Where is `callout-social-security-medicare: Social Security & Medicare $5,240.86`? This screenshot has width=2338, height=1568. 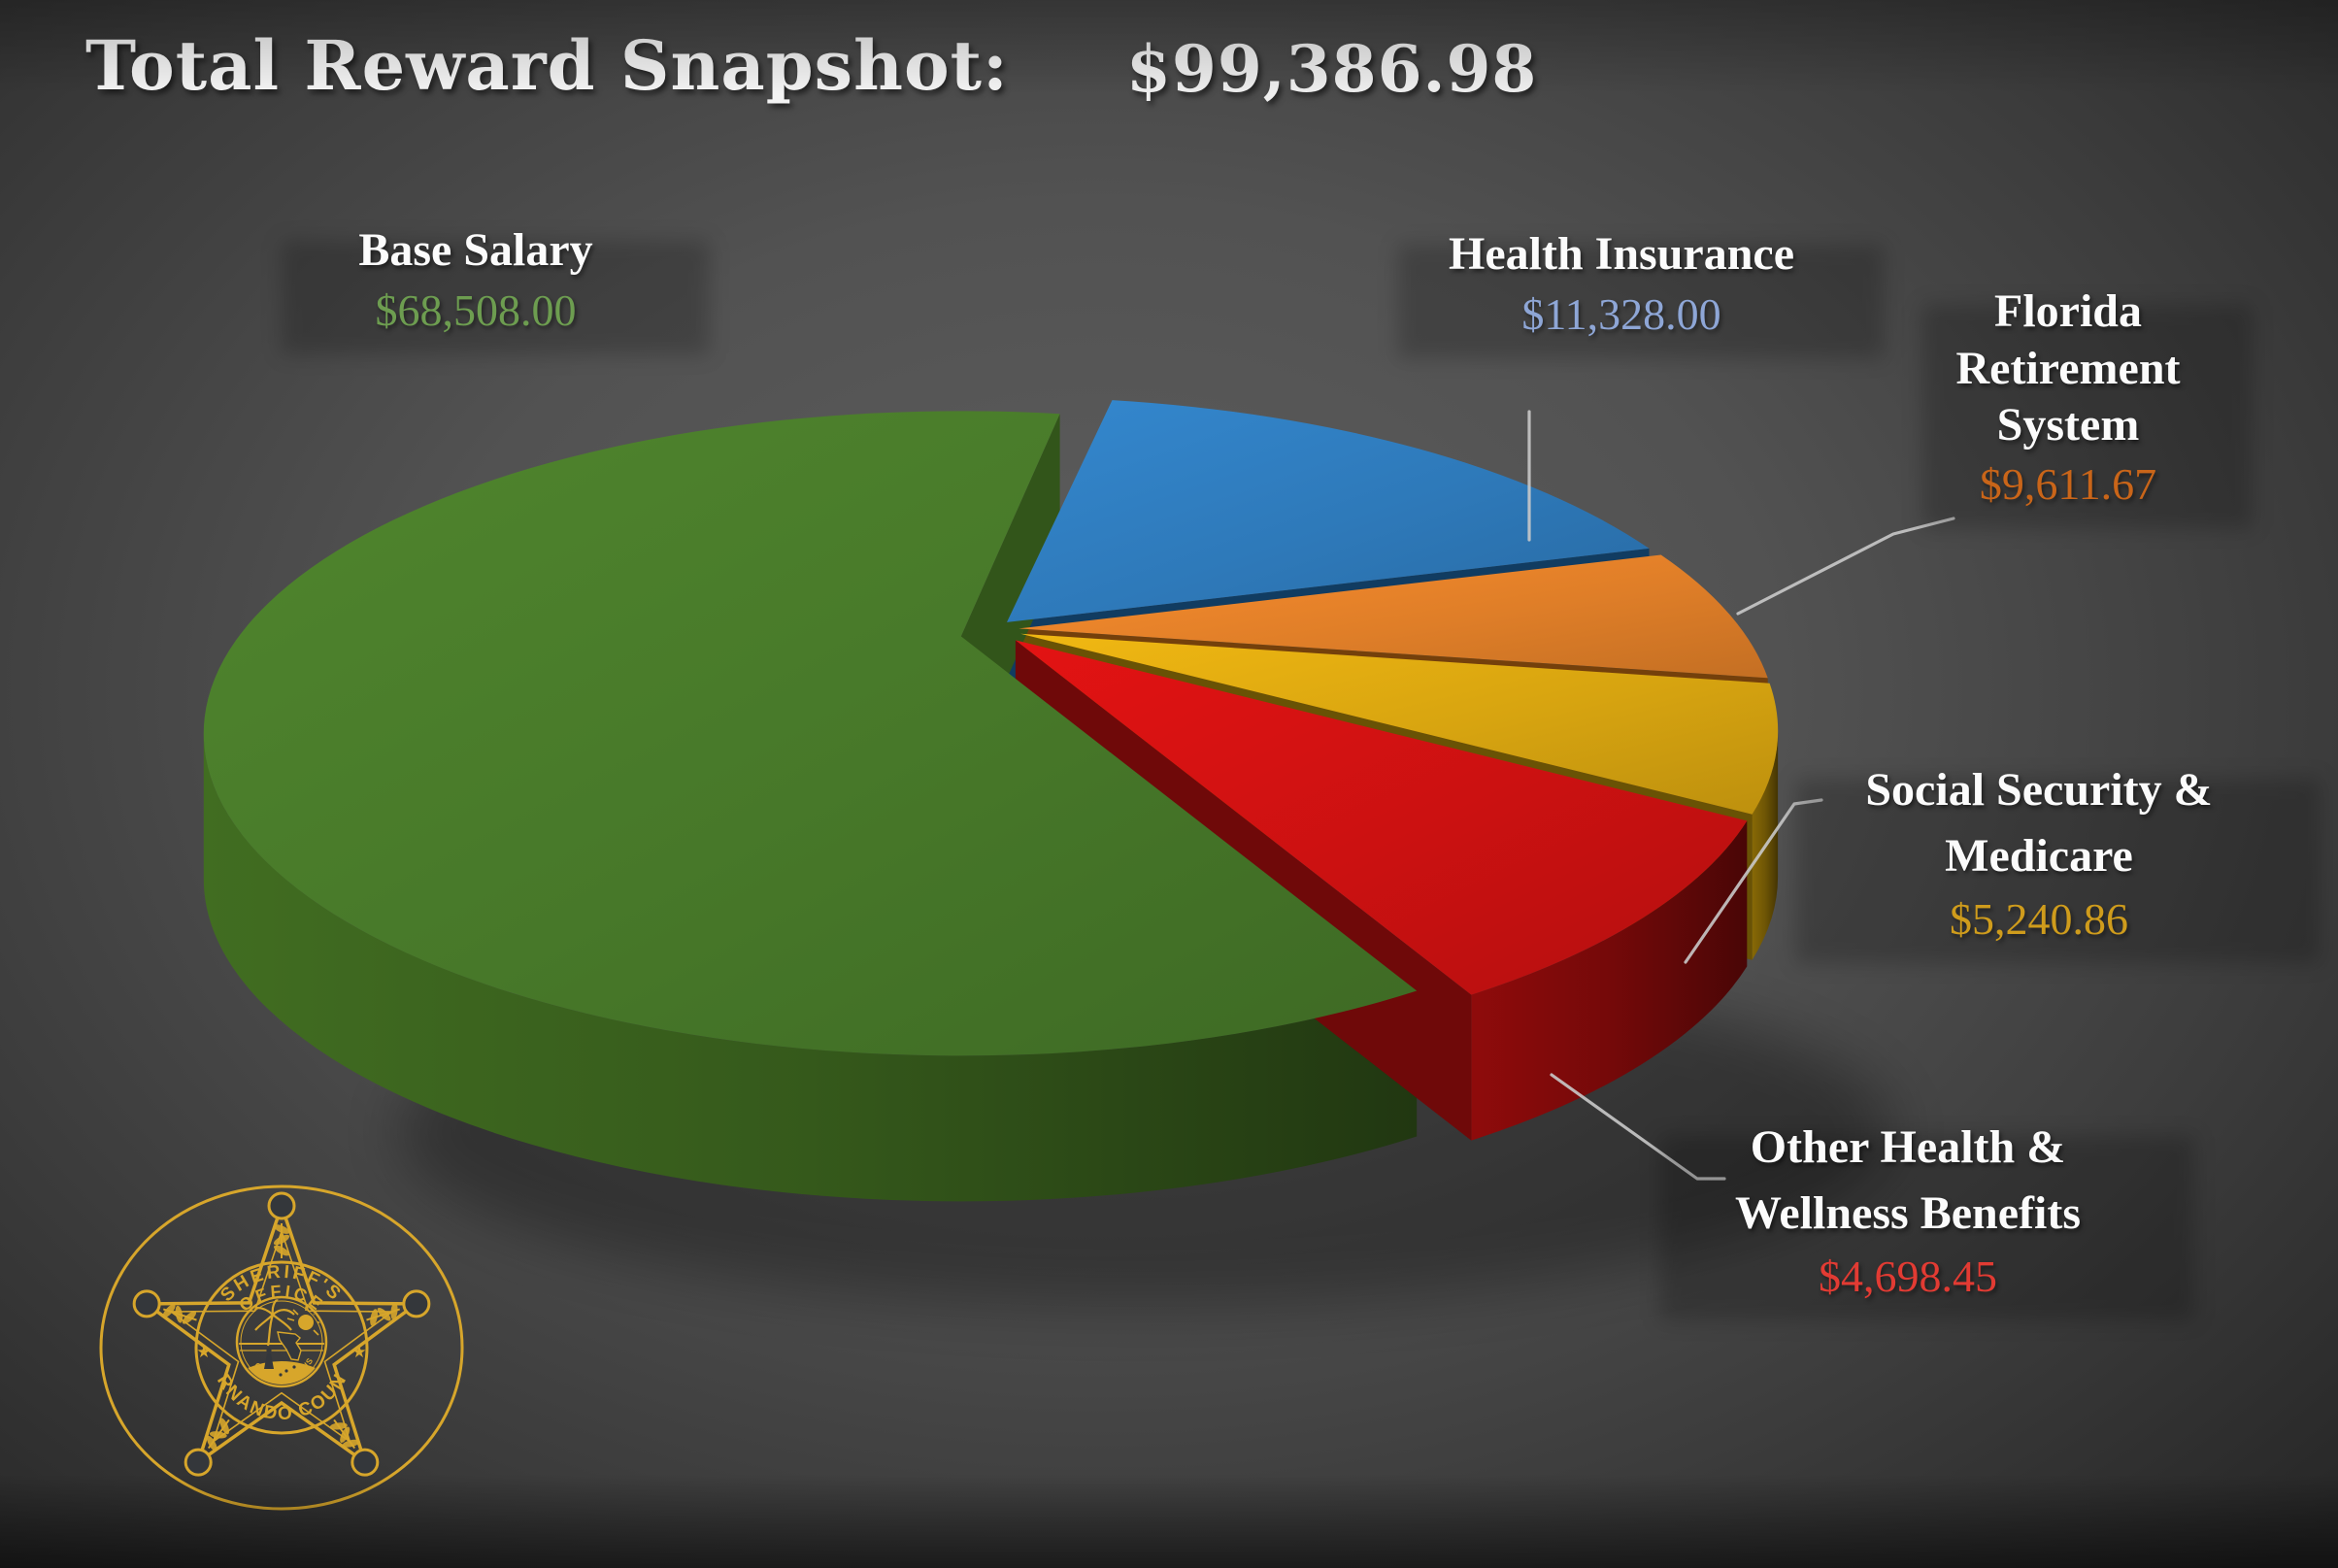 callout-social-security-medicare: Social Security & Medicare $5,240.86 is located at coordinates (2039, 853).